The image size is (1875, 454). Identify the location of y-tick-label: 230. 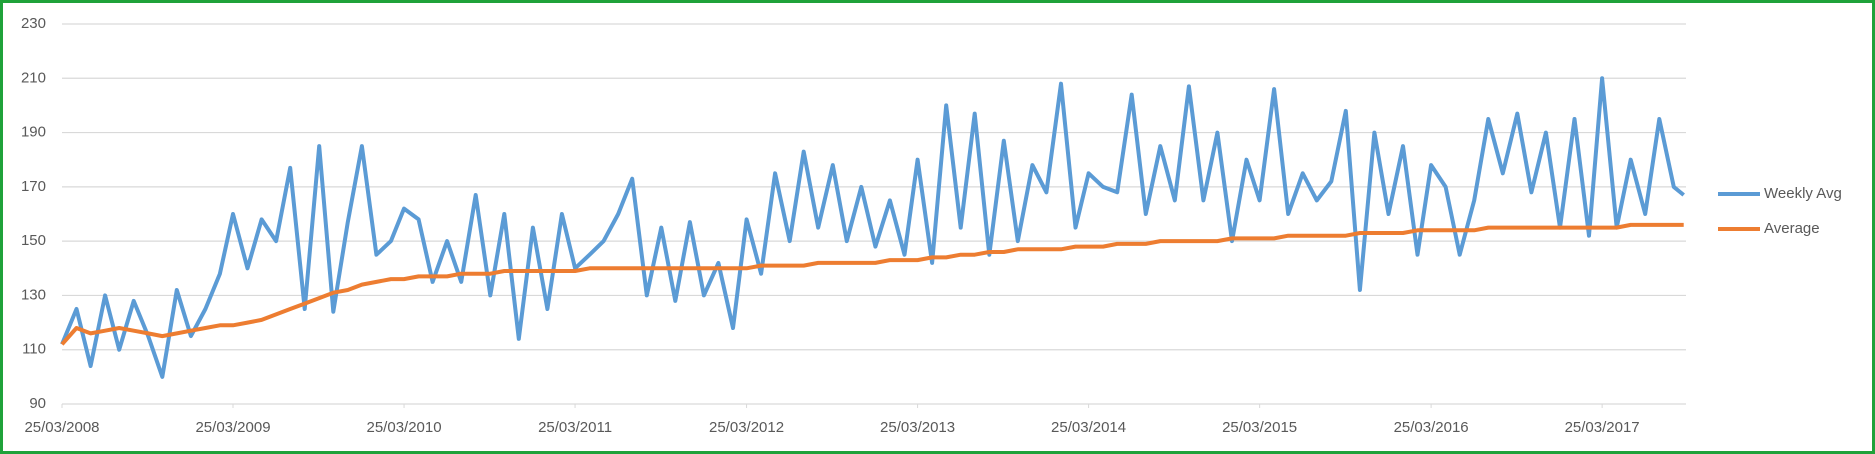
(33, 23).